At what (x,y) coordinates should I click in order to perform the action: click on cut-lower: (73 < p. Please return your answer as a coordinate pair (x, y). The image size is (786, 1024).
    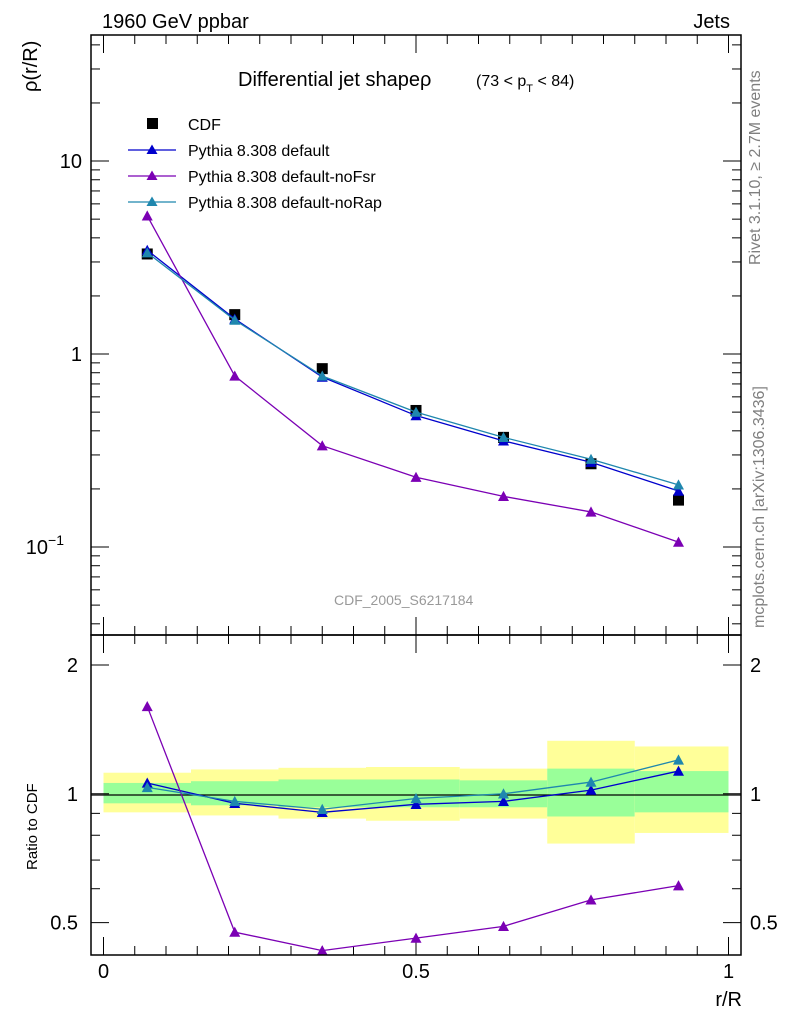
    Looking at the image, I should click on (501, 81).